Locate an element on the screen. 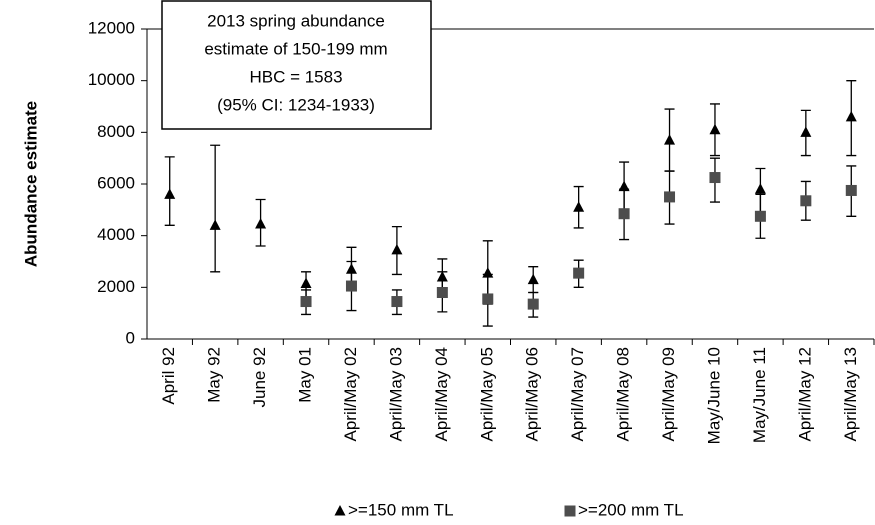 Image resolution: width=875 pixels, height=525 pixels. y-tick-label: 12000 is located at coordinates (111, 27).